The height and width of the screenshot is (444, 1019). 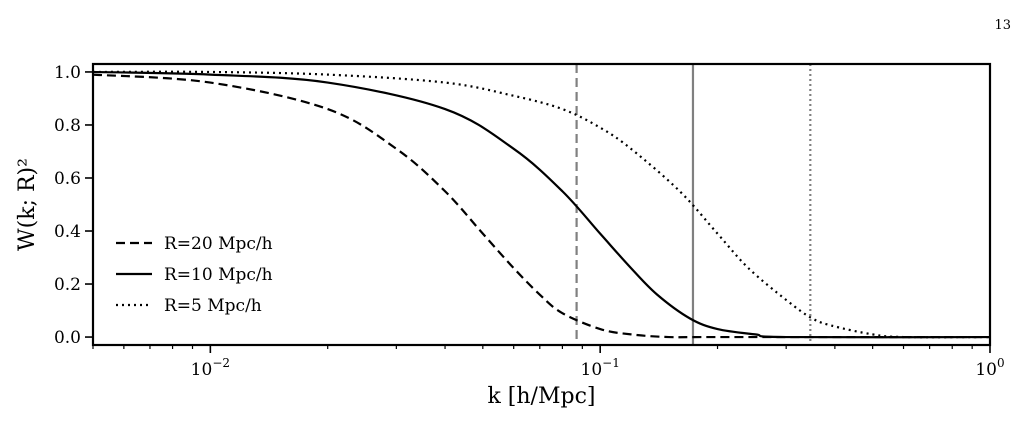 I want to click on legend-label-R20: R=20 Mpc/h, so click(x=218, y=244).